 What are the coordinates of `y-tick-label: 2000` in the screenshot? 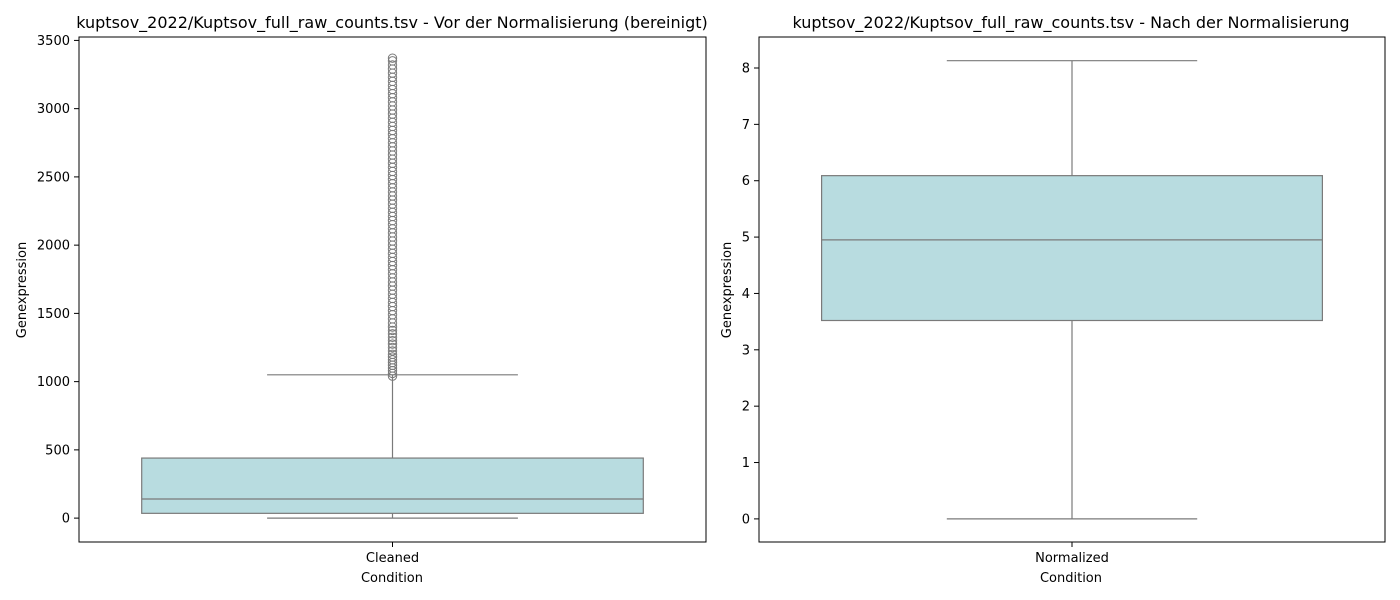 It's located at (53, 246).